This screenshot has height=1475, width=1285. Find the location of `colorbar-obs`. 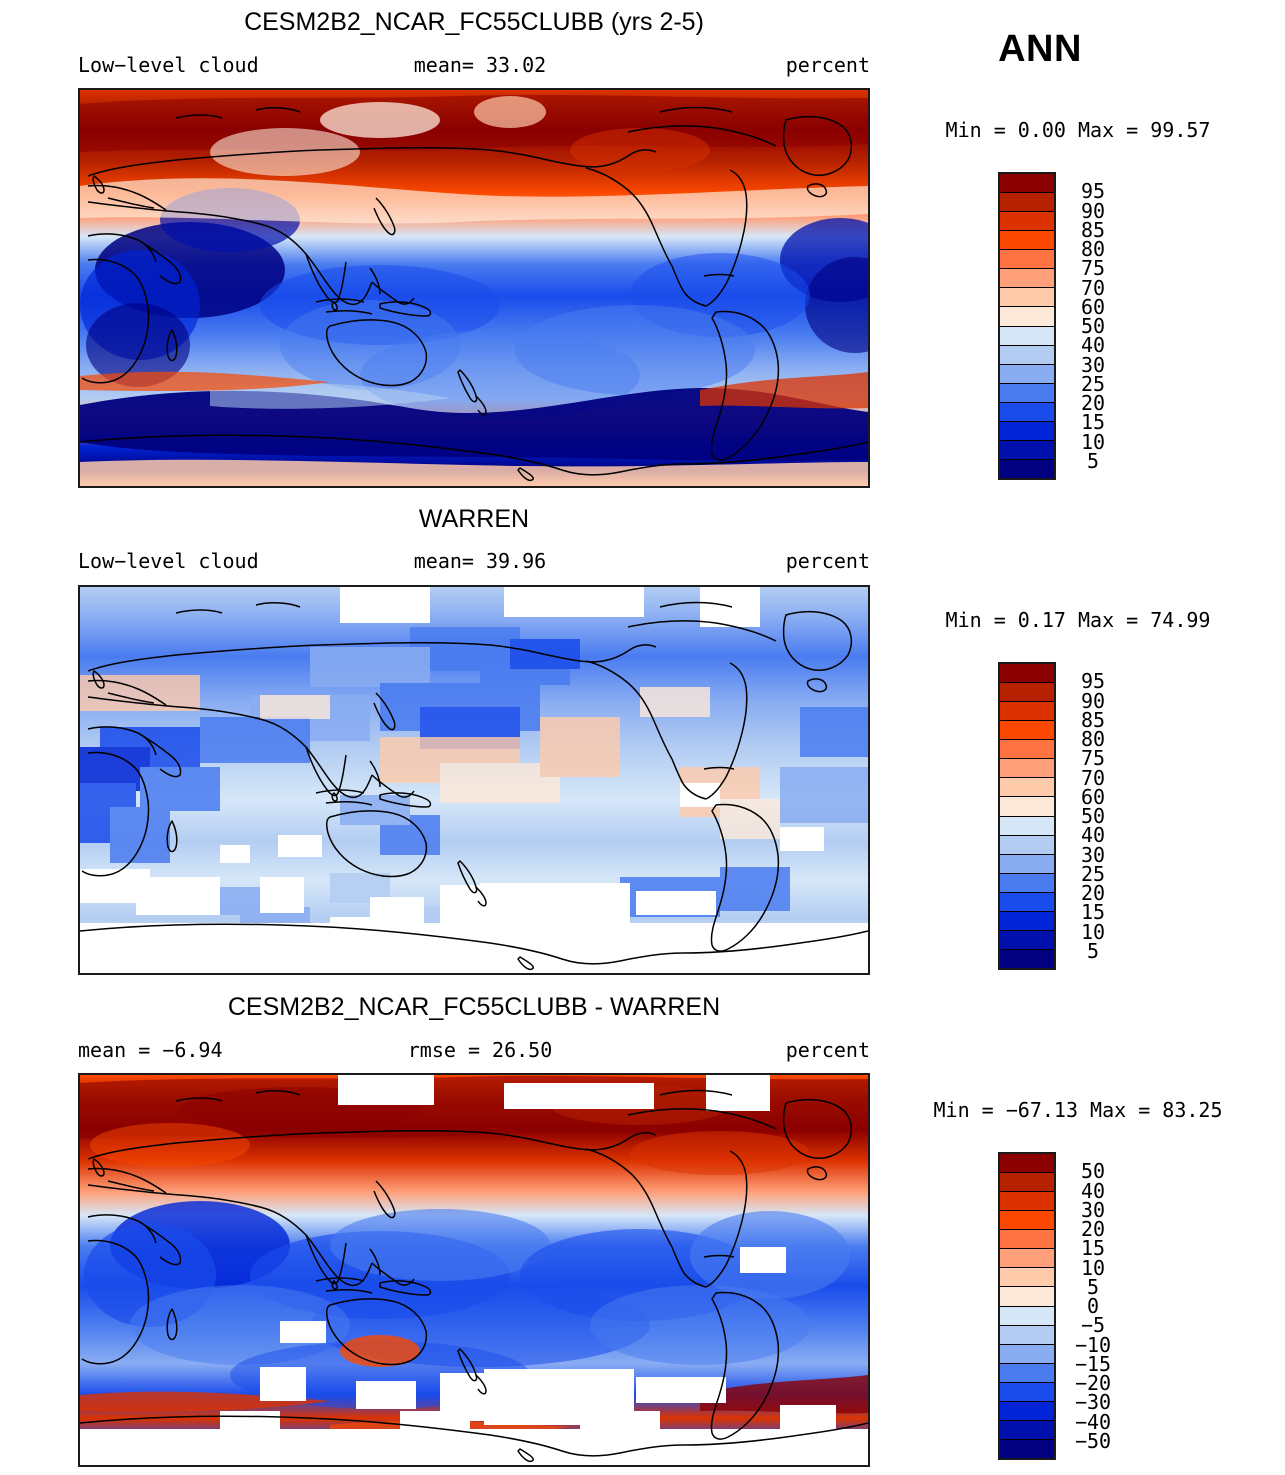

colorbar-obs is located at coordinates (1027, 816).